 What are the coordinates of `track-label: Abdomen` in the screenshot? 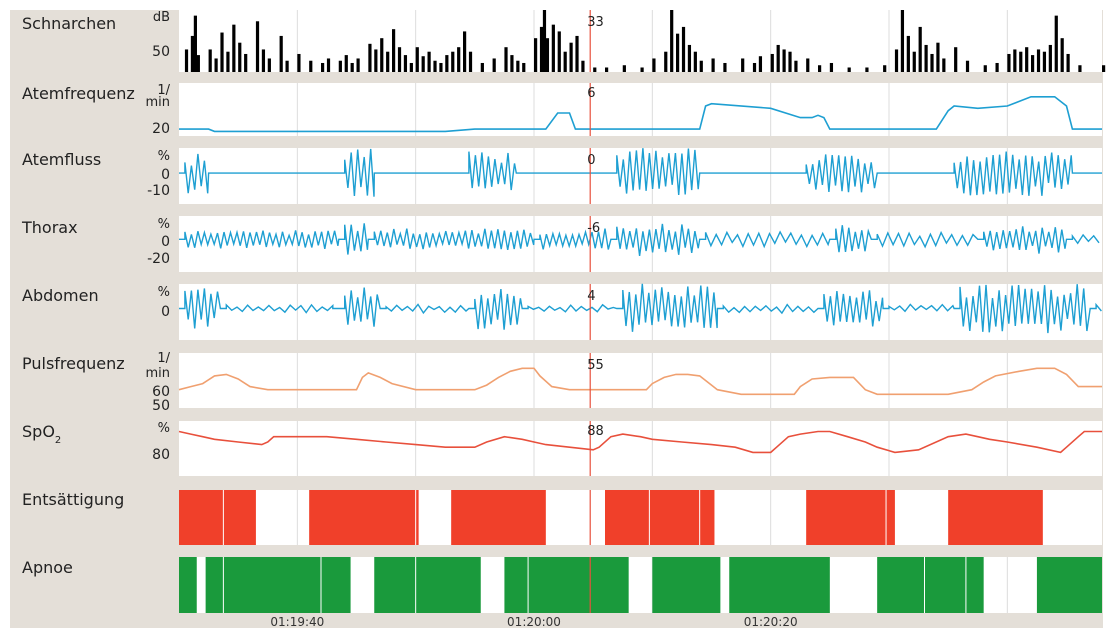 It's located at (60, 295).